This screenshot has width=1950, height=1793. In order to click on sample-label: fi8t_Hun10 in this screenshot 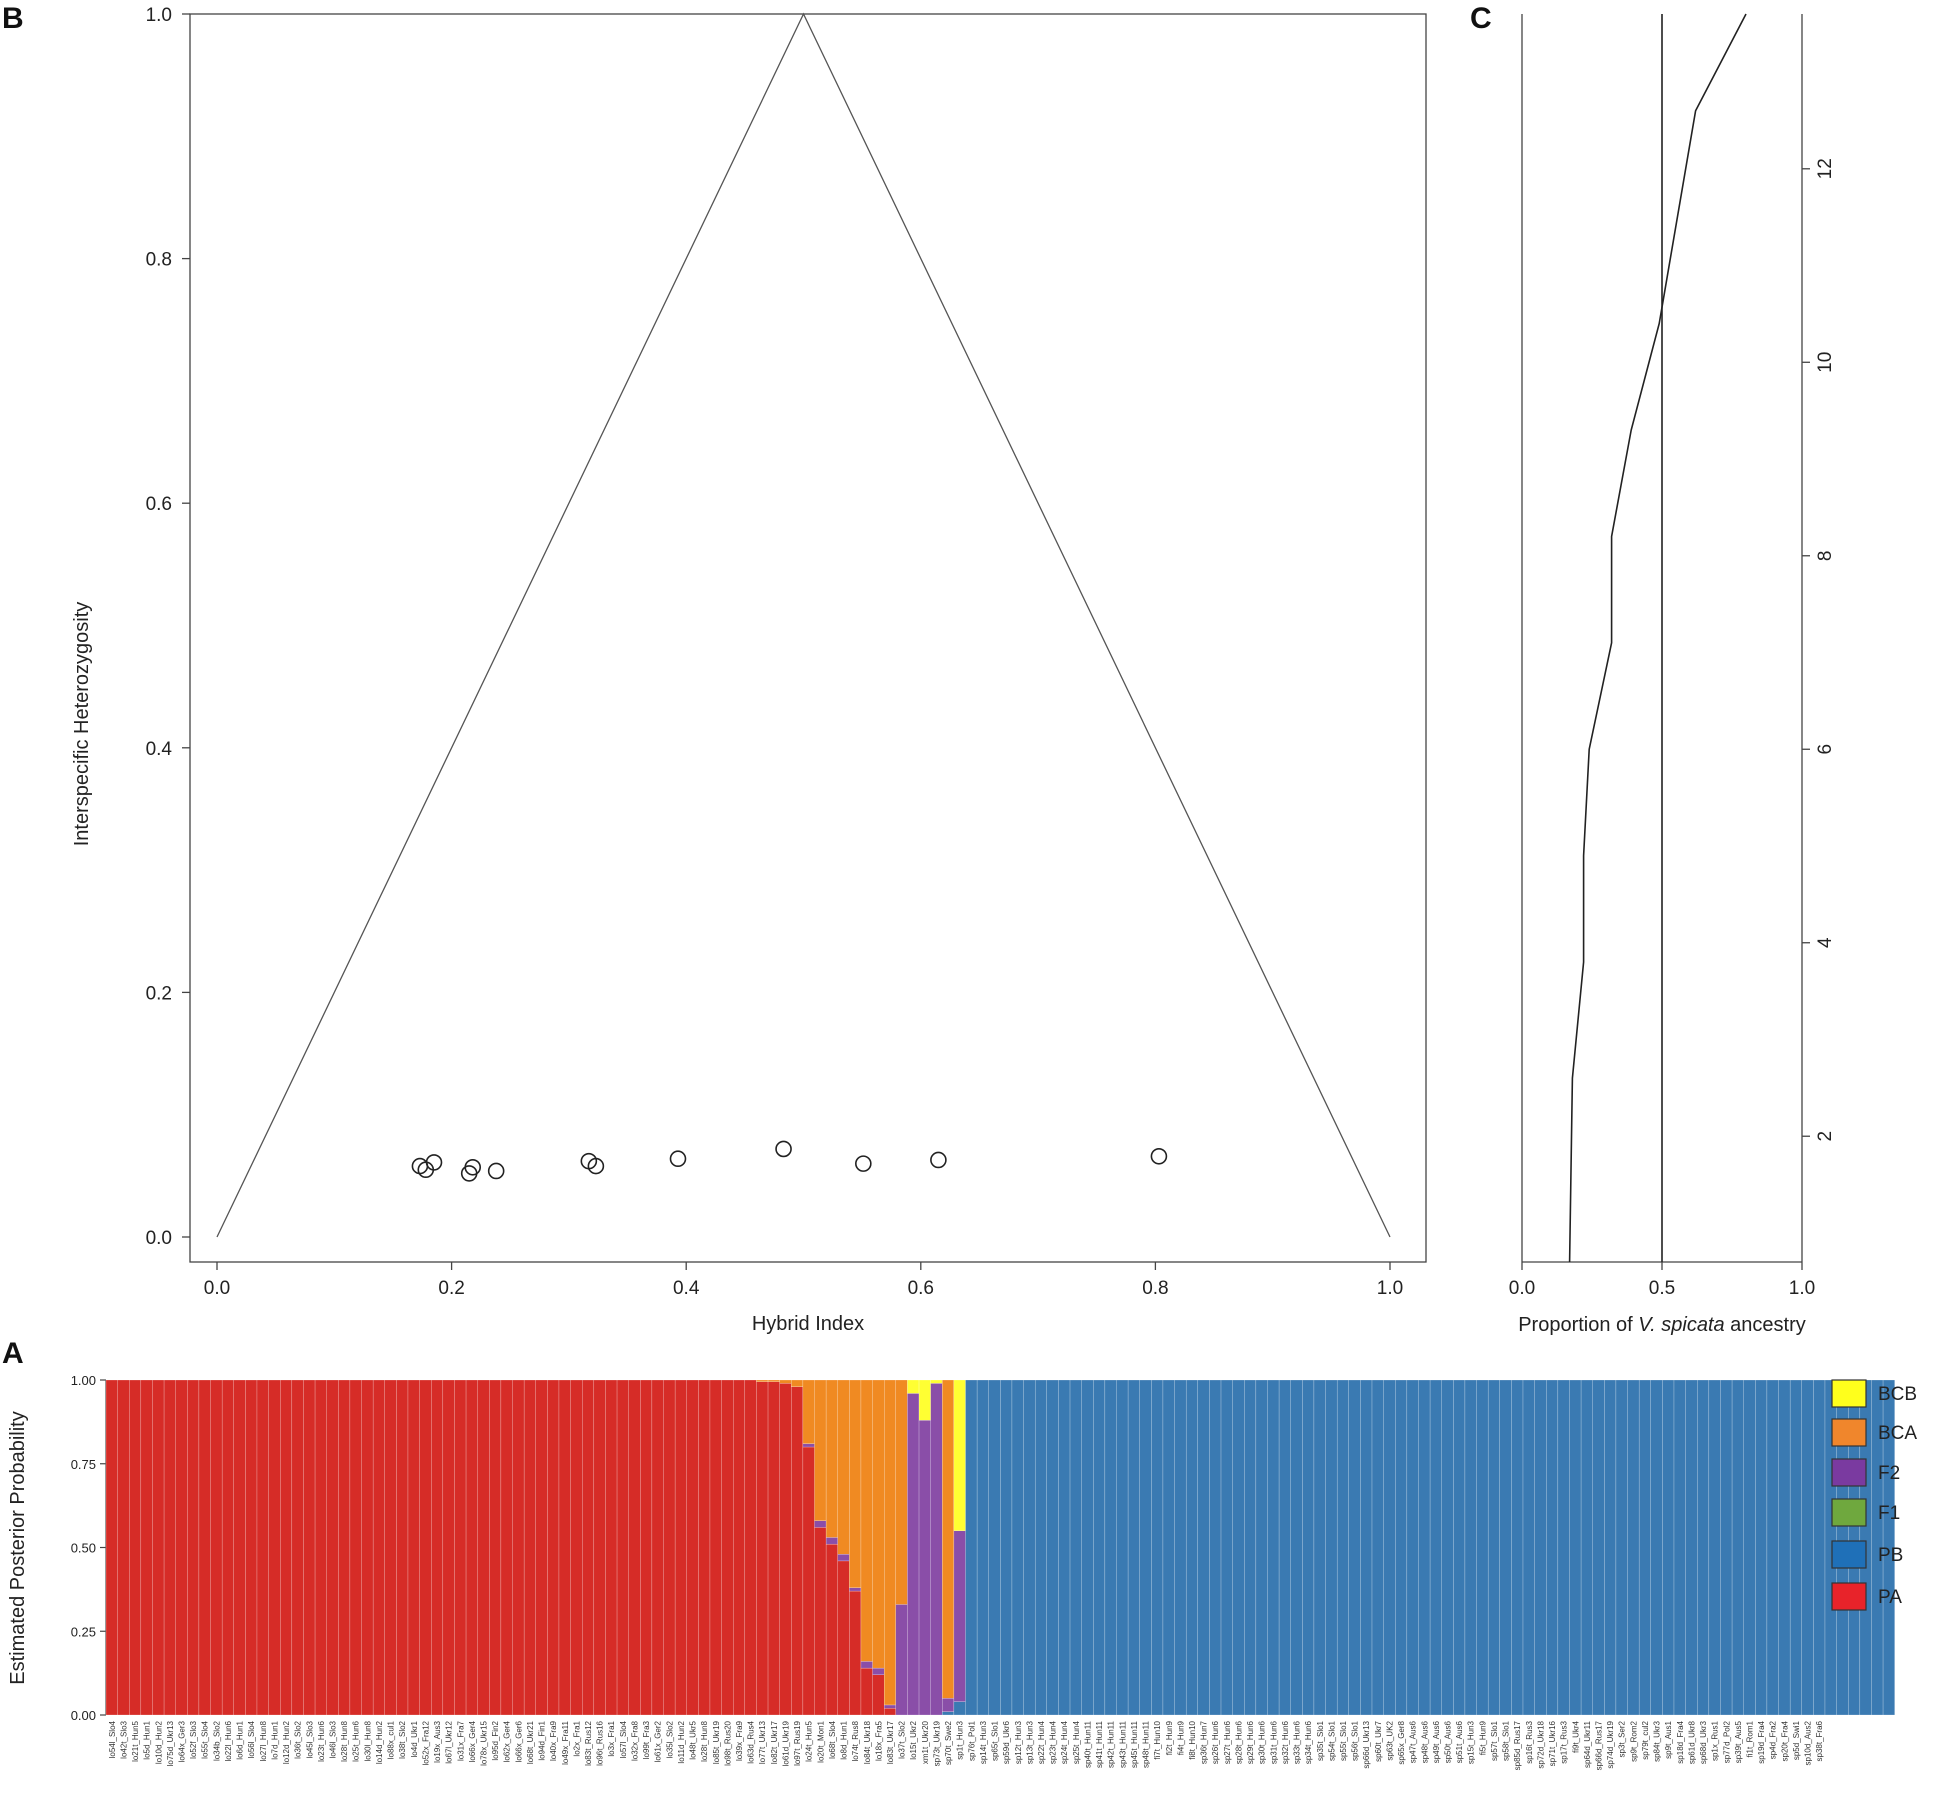, I will do `click(1192, 1739)`.